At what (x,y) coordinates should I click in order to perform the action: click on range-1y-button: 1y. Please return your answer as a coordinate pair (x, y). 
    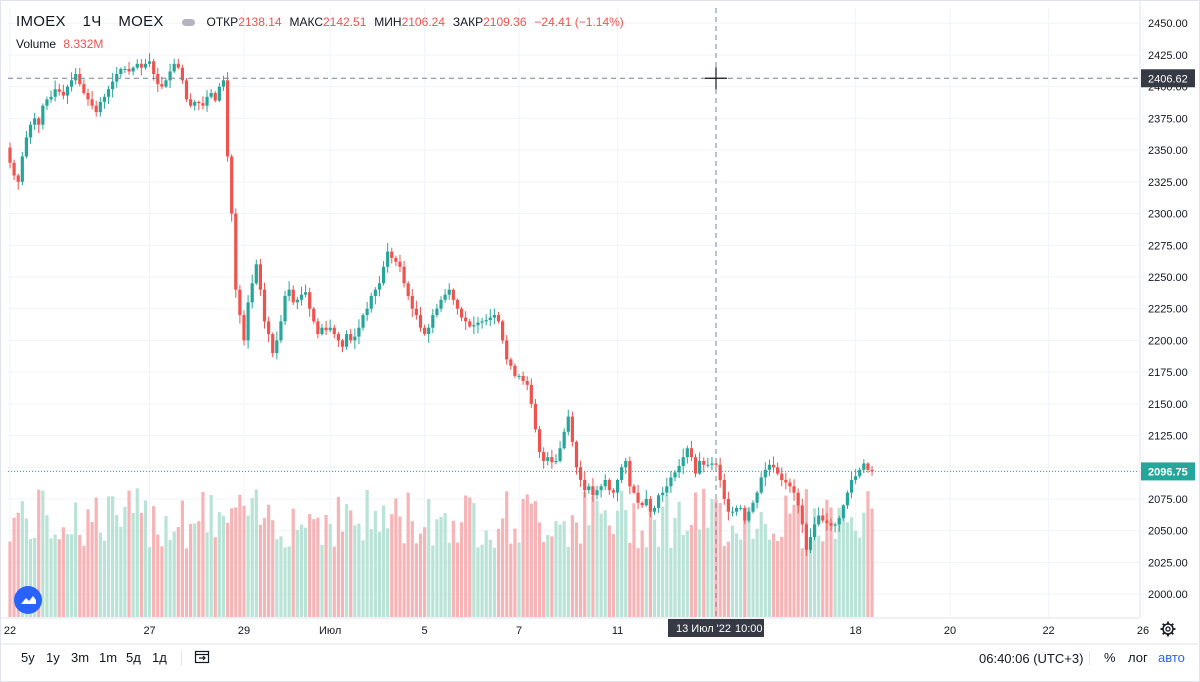
    Looking at the image, I should click on (53, 657).